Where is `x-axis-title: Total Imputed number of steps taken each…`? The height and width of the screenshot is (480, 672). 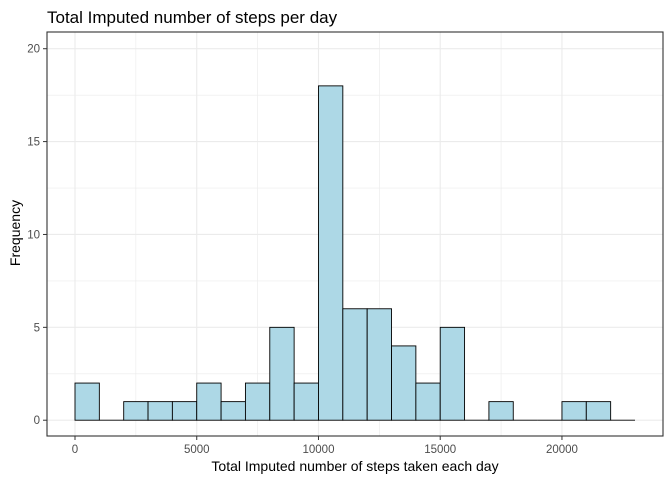
x-axis-title: Total Imputed number of steps taken each… is located at coordinates (354, 466).